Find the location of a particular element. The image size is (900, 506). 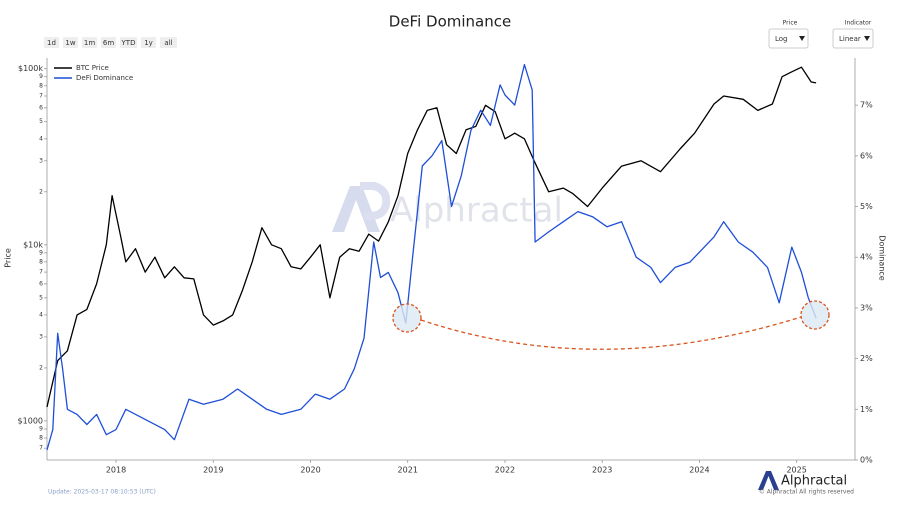

y2-tick-label: 3% is located at coordinates (866, 307).